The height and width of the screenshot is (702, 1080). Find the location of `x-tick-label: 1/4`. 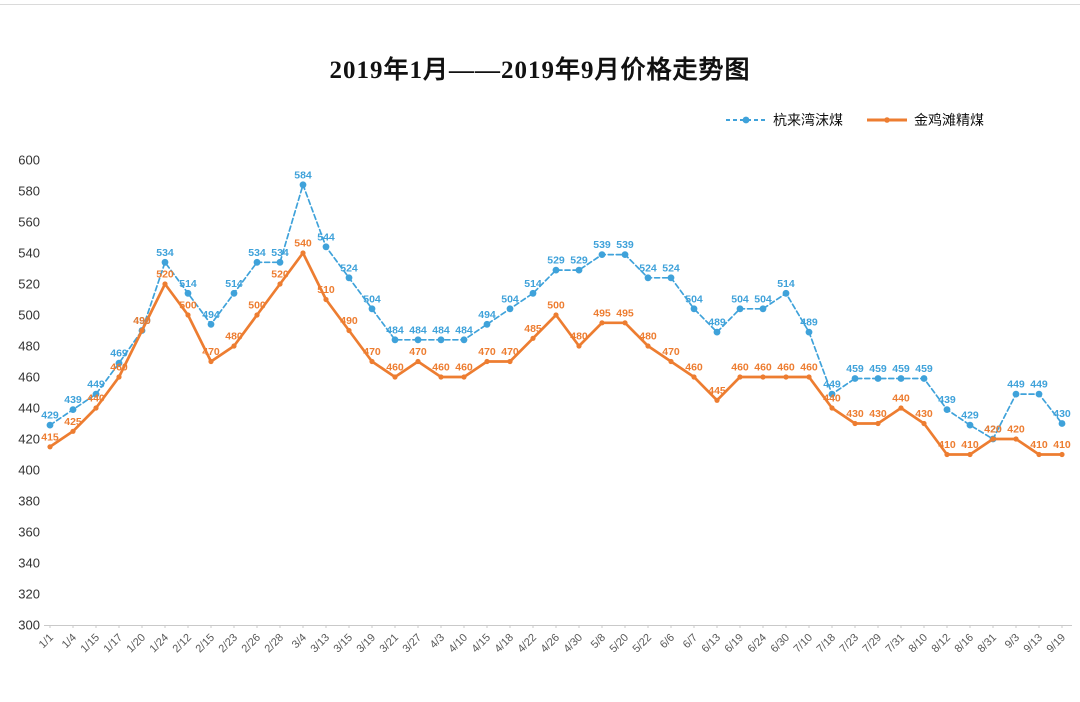

x-tick-label: 1/4 is located at coordinates (69, 641).